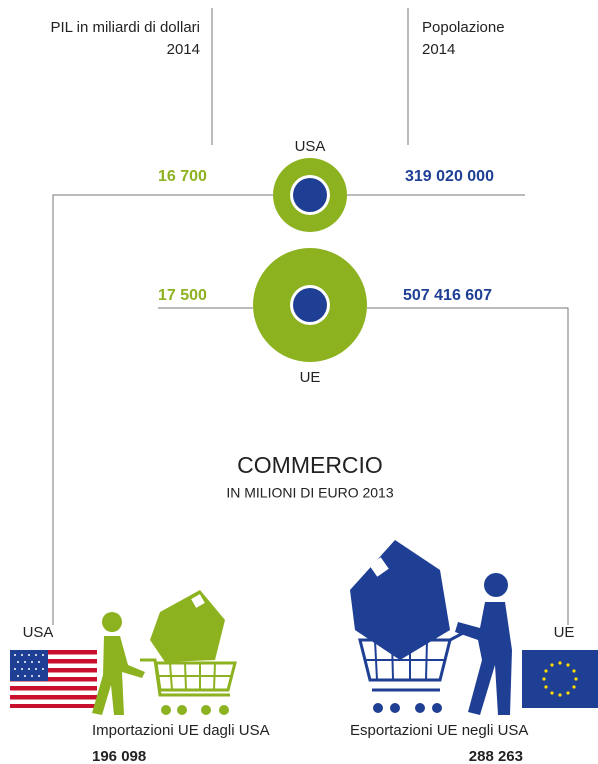  Describe the element at coordinates (310, 377) in the screenshot. I see `eu-label: UE` at that location.